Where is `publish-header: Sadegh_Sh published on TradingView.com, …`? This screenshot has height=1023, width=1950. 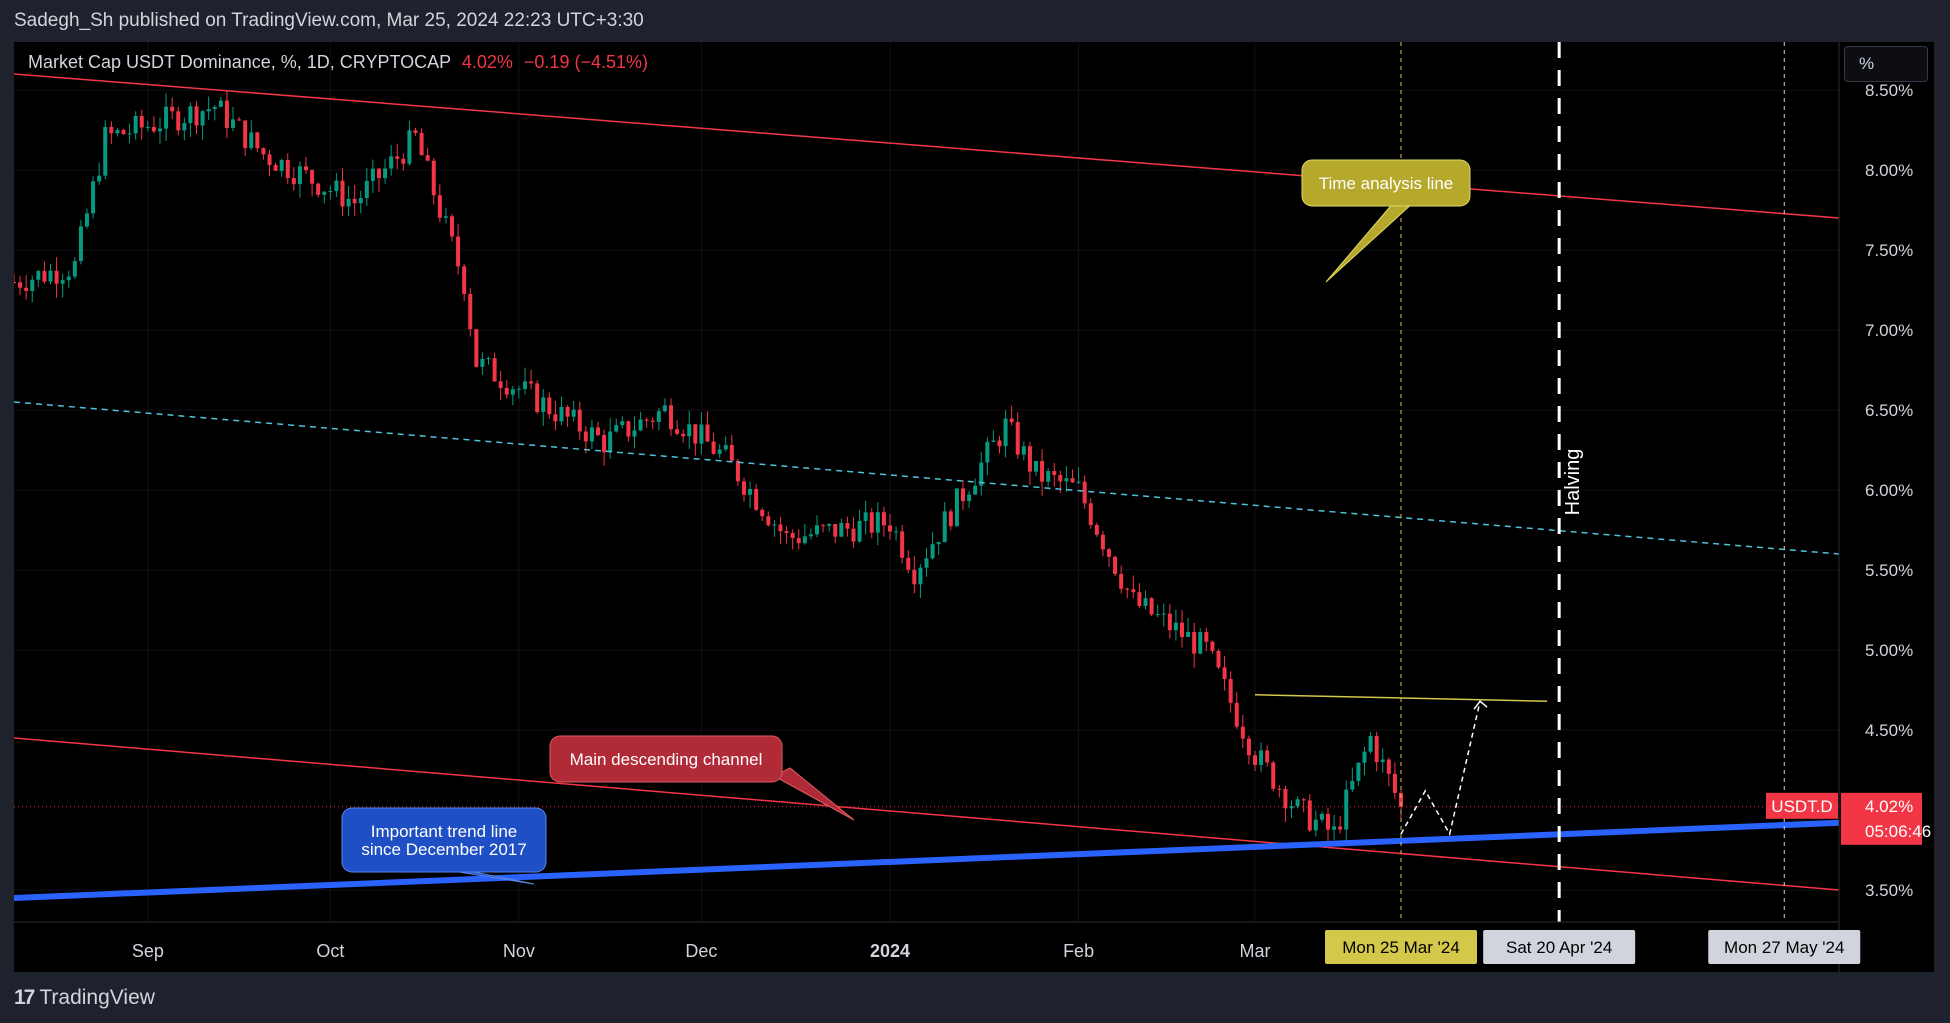 publish-header: Sadegh_Sh published on TradingView.com, … is located at coordinates (329, 20).